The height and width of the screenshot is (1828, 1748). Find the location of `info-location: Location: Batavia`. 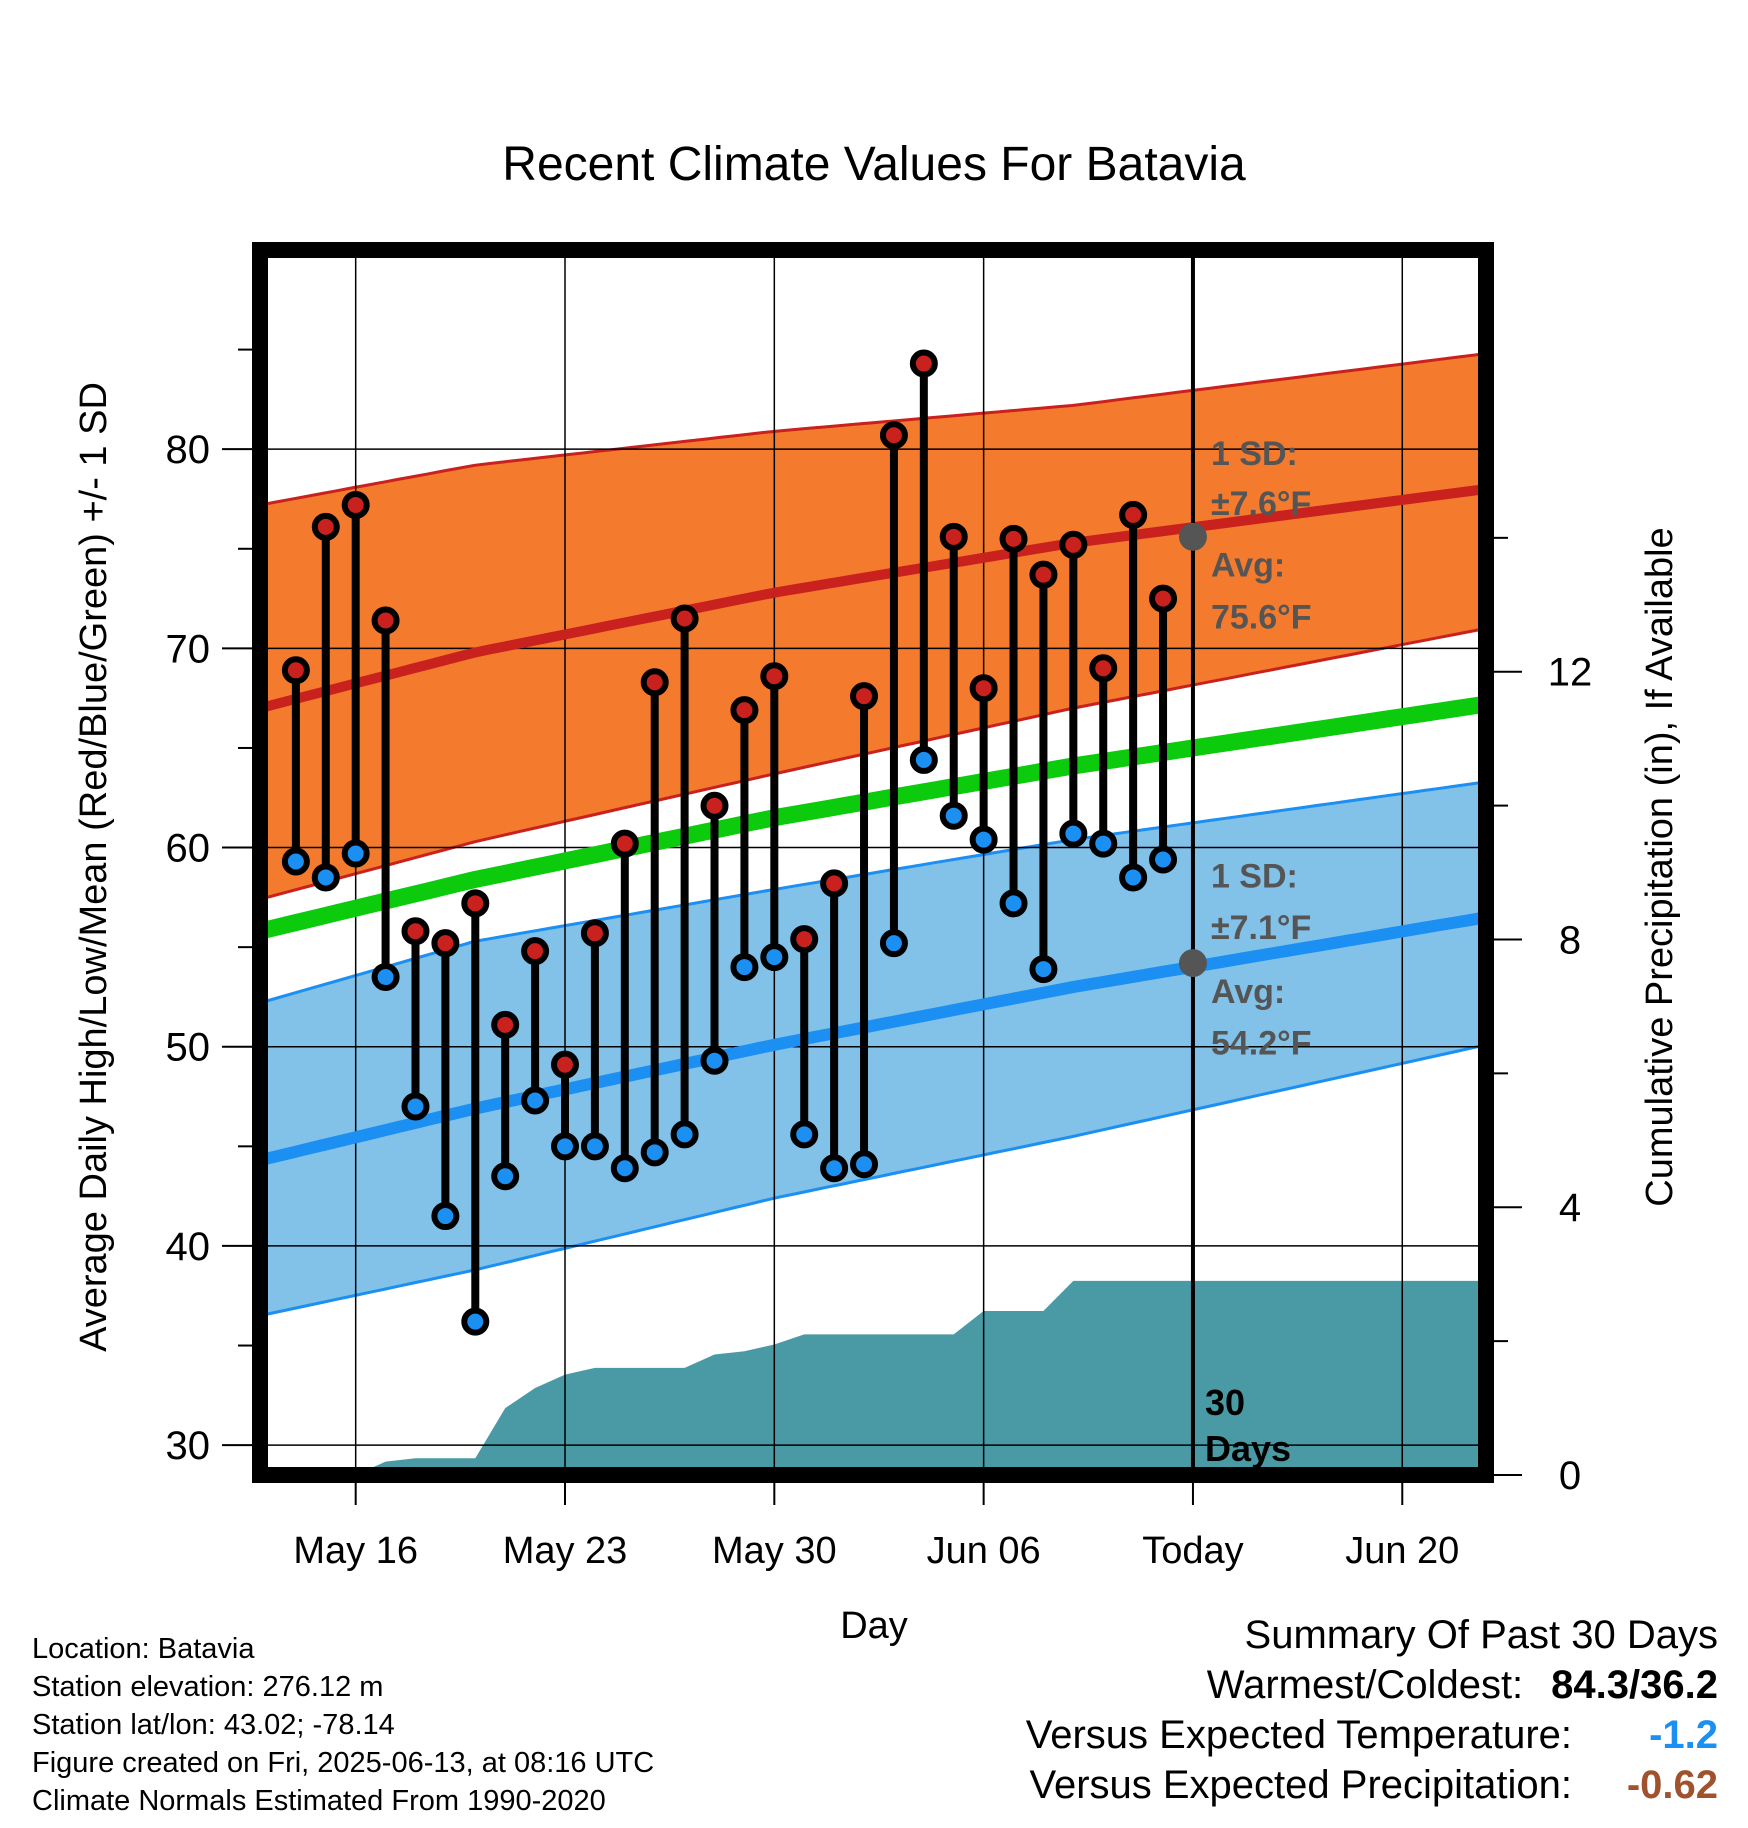

info-location: Location: Batavia is located at coordinates (143, 1649).